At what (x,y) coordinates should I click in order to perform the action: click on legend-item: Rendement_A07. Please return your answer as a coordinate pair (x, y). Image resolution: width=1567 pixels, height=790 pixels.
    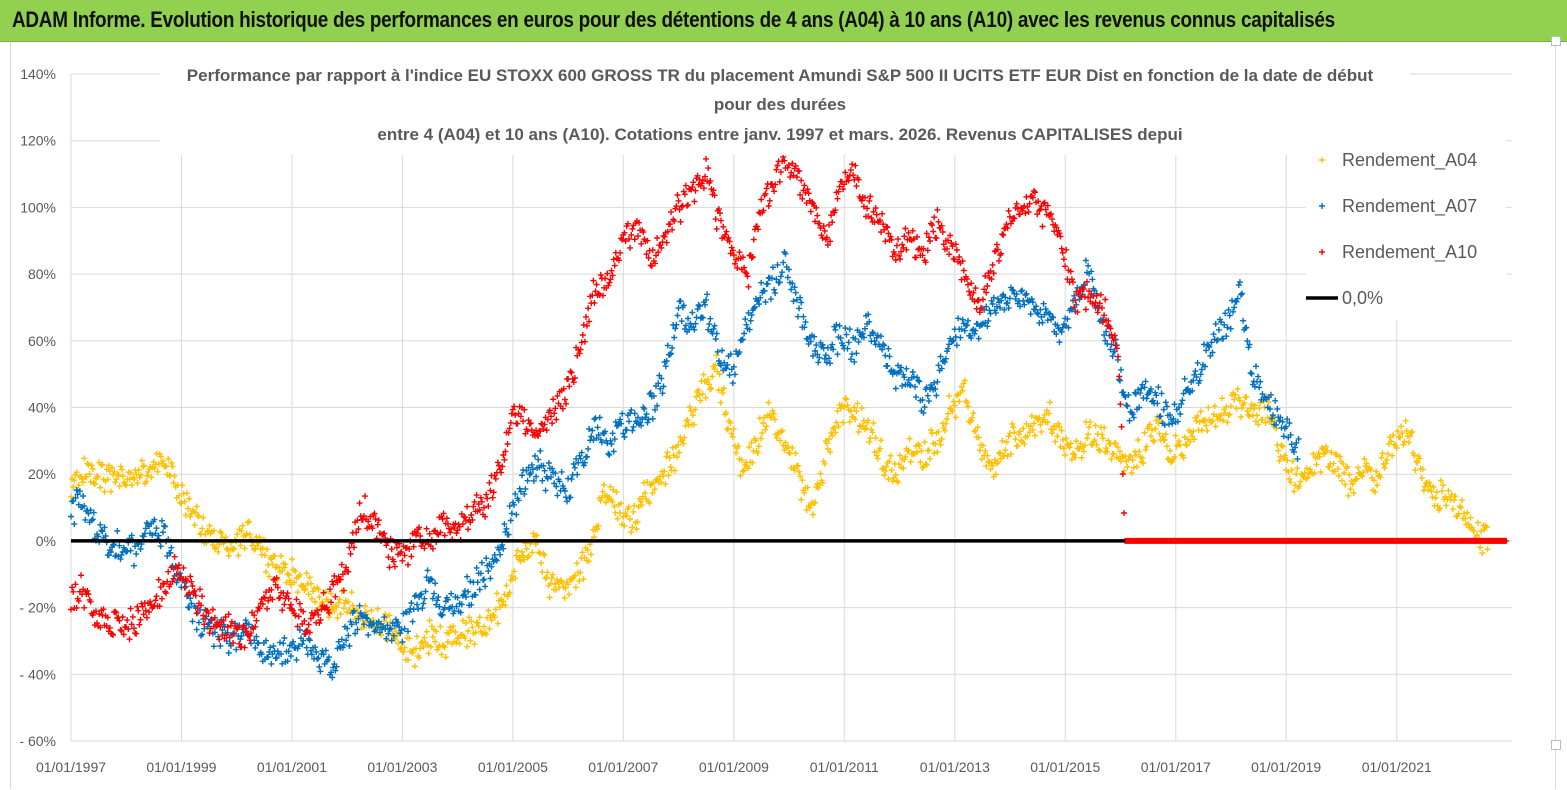
    Looking at the image, I should click on (1398, 206).